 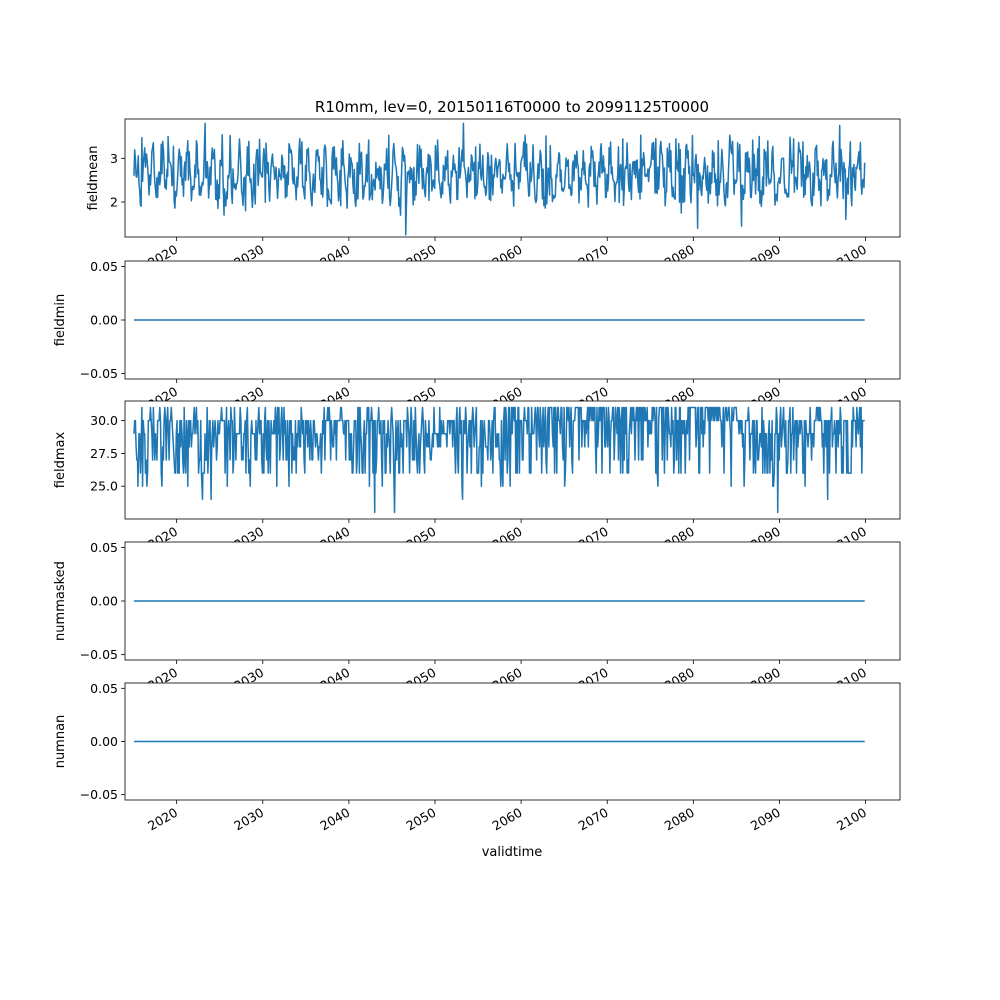 What do you see at coordinates (93, 178) in the screenshot?
I see `y-axis-label: fieldmean` at bounding box center [93, 178].